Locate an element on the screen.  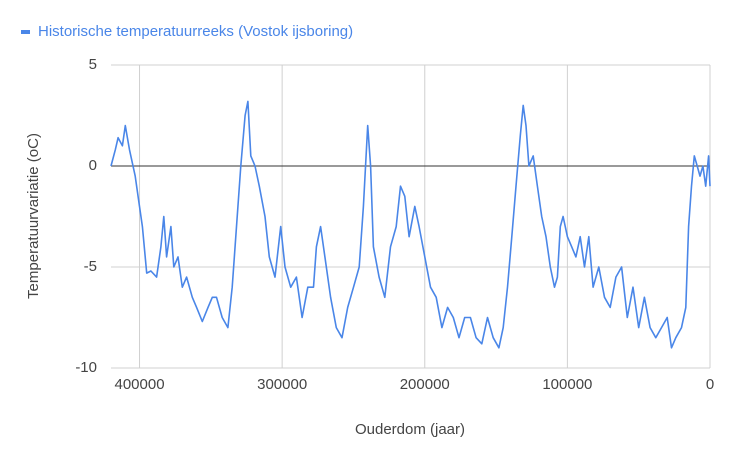
y-axis-title: Temperatuurvariatie (oC) is located at coordinates (33, 216).